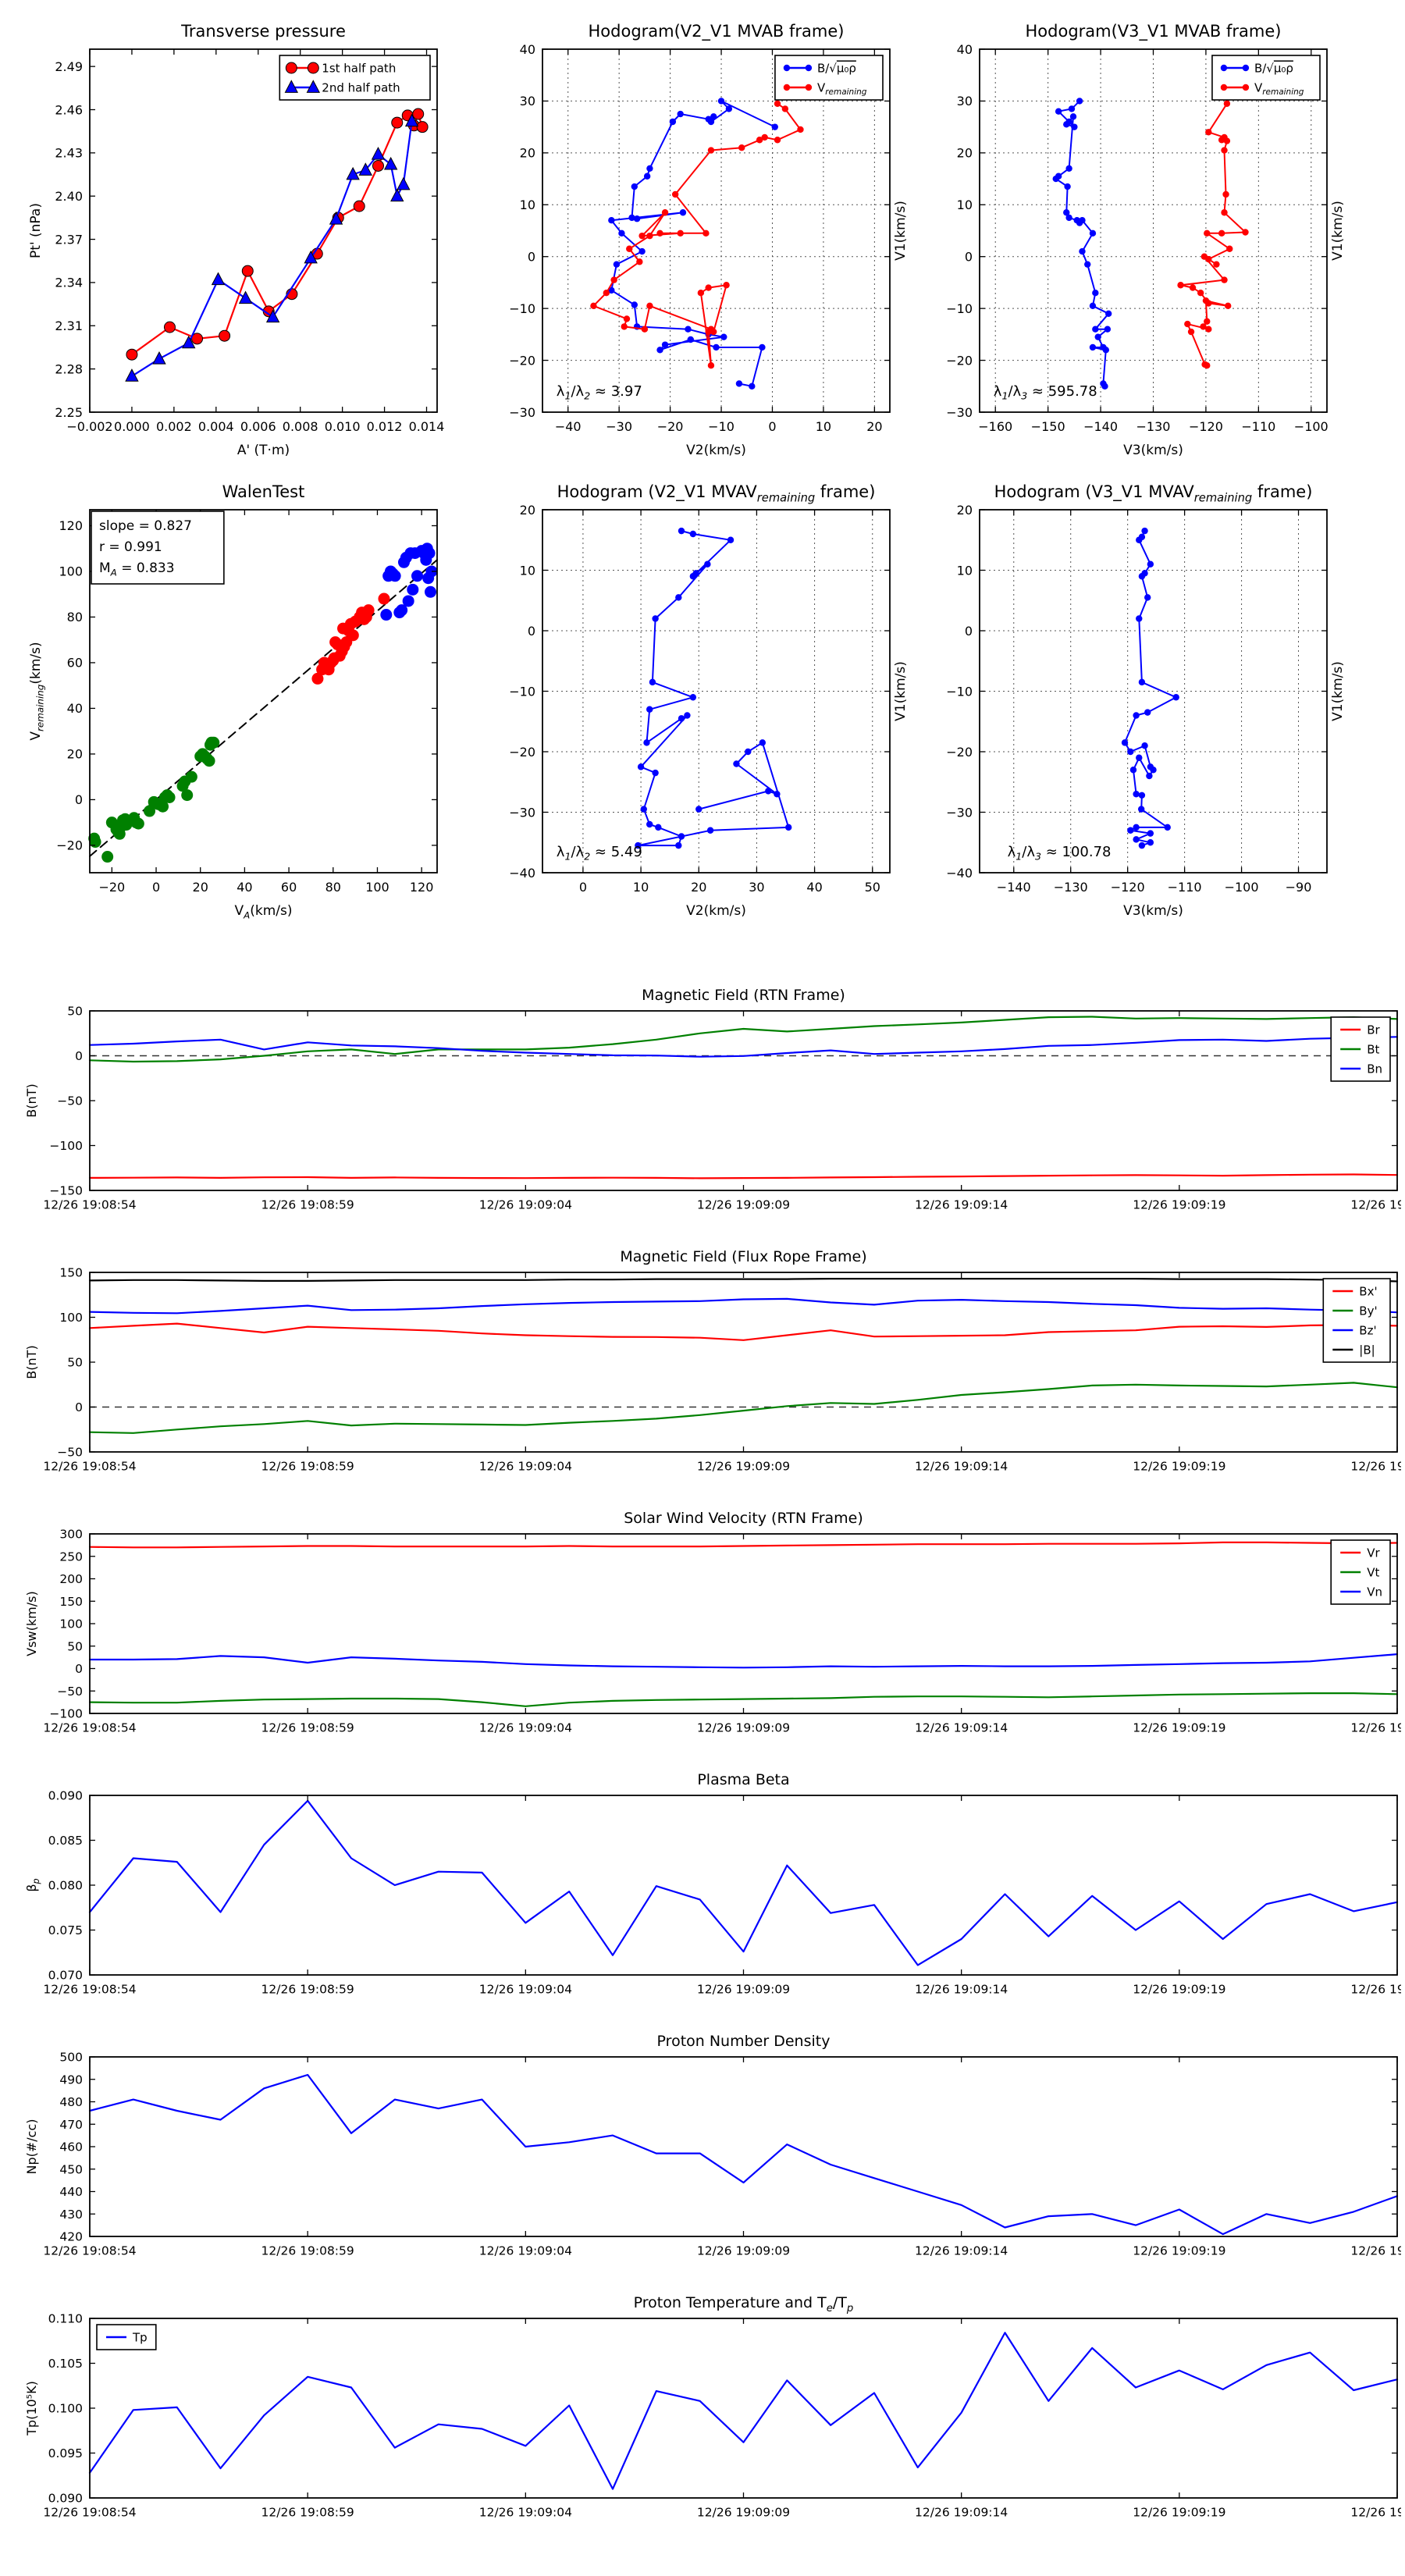  I want to click on x-tick-label: 0.000, so click(132, 426).